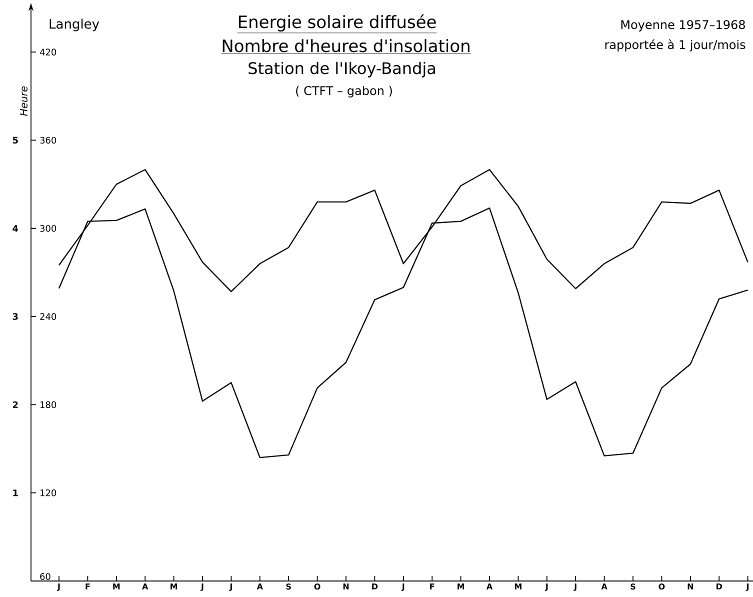 The width and height of the screenshot is (753, 597). Describe the element at coordinates (45, 576) in the screenshot. I see `y-tick-label: 60` at that location.